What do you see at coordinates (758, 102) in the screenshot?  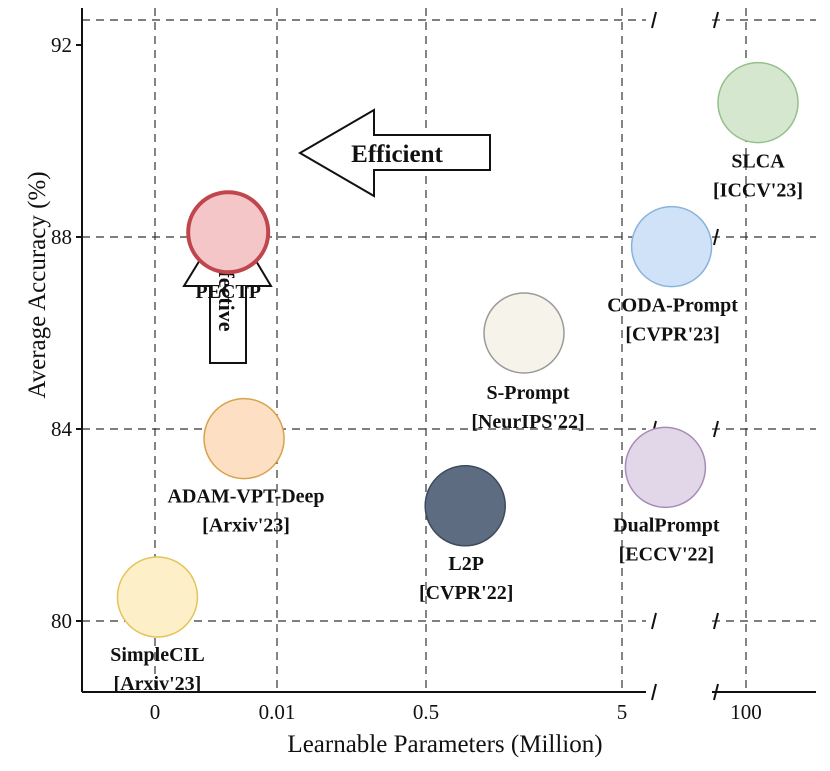 I see `bubble-slca` at bounding box center [758, 102].